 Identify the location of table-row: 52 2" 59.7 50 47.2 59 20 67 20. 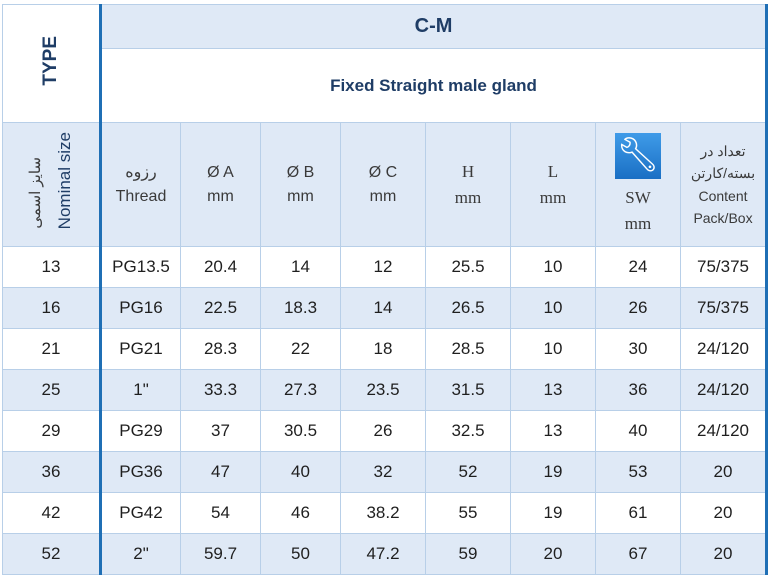
(385, 554).